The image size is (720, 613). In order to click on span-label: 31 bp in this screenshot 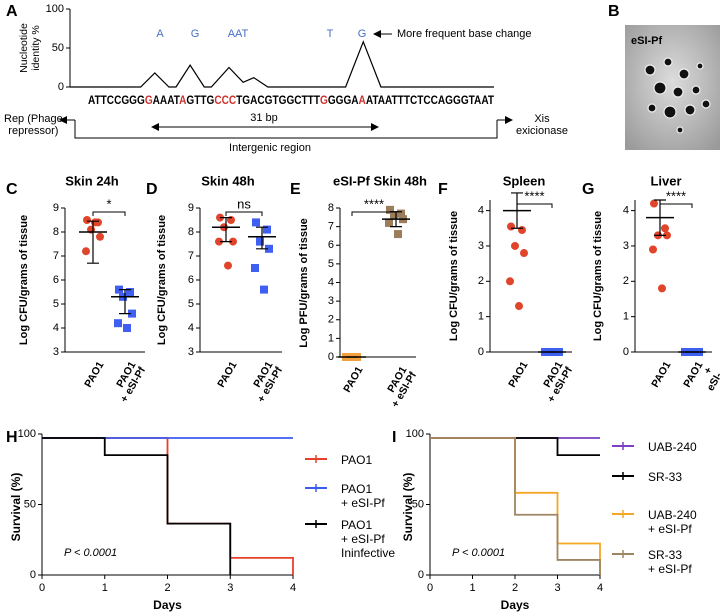, I will do `click(264, 118)`.